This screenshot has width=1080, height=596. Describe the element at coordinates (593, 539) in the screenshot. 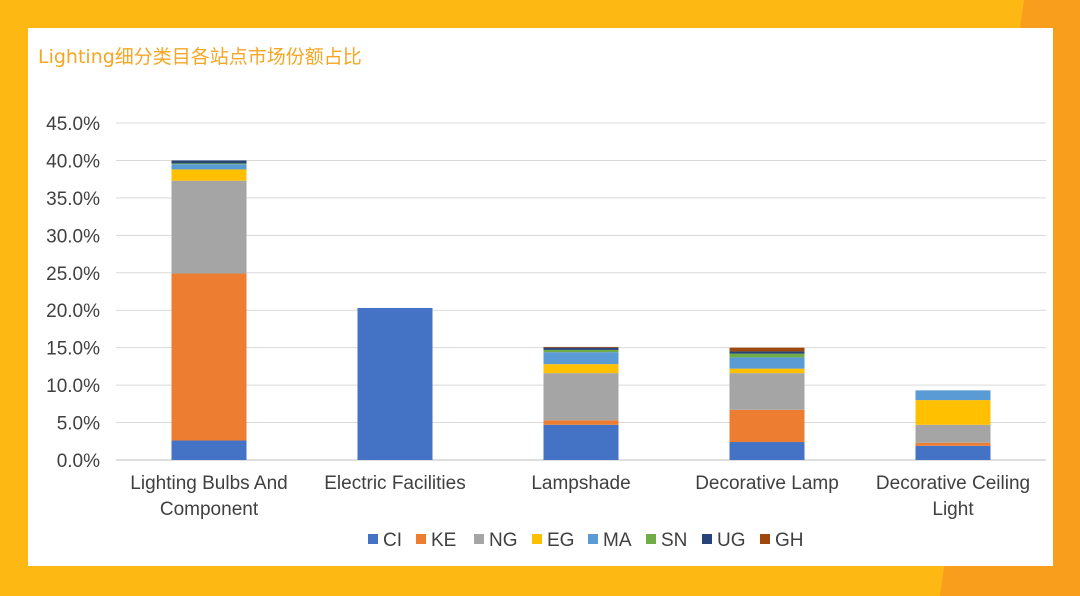

I see `legend-swatch-ma` at that location.